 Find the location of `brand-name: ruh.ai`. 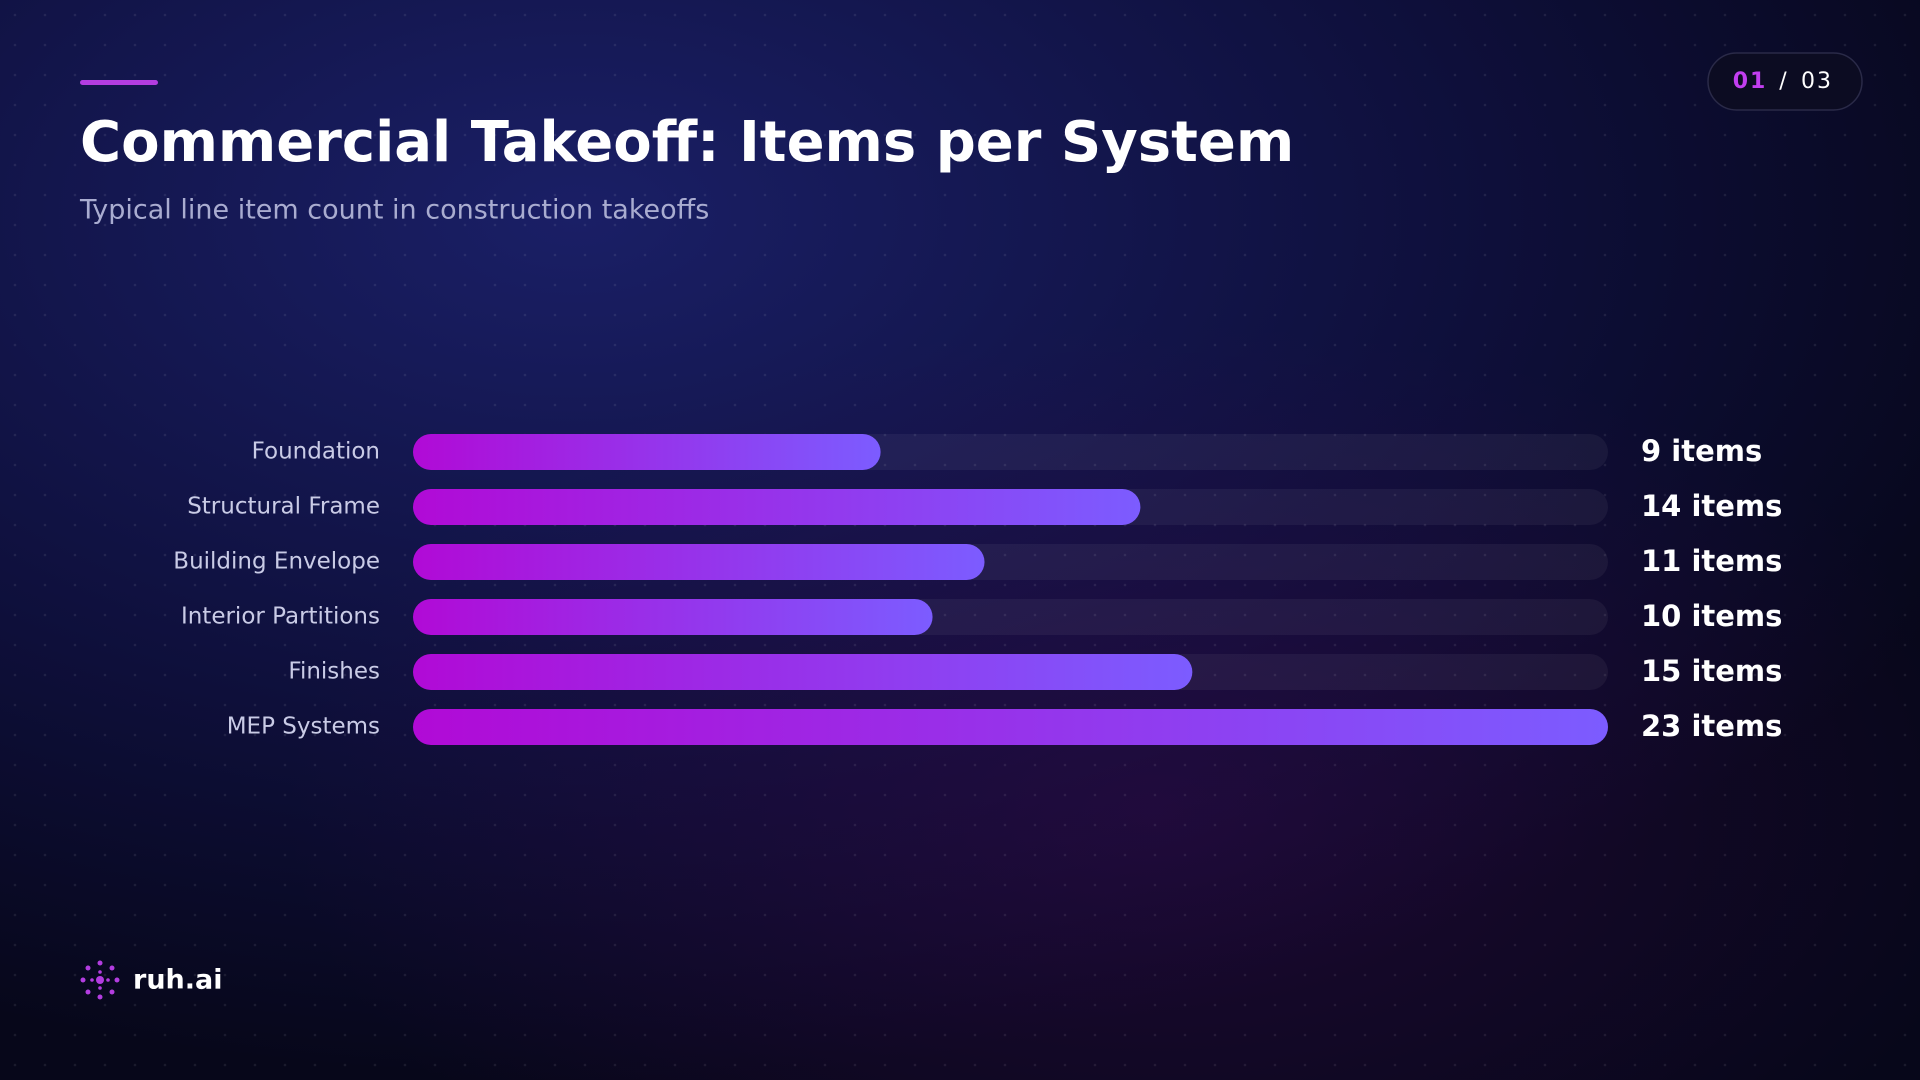

brand-name: ruh.ai is located at coordinates (178, 980).